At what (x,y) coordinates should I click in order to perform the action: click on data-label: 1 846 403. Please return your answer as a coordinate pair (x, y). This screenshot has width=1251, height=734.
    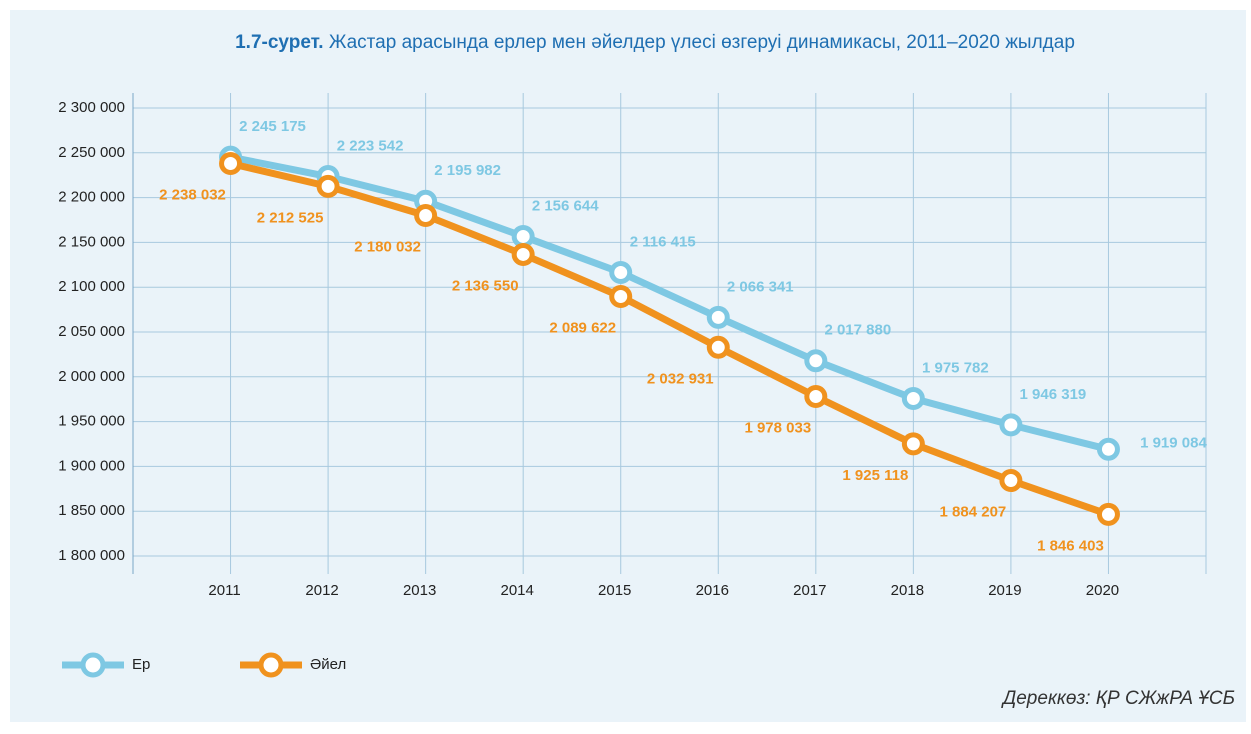
    Looking at the image, I should click on (1070, 545).